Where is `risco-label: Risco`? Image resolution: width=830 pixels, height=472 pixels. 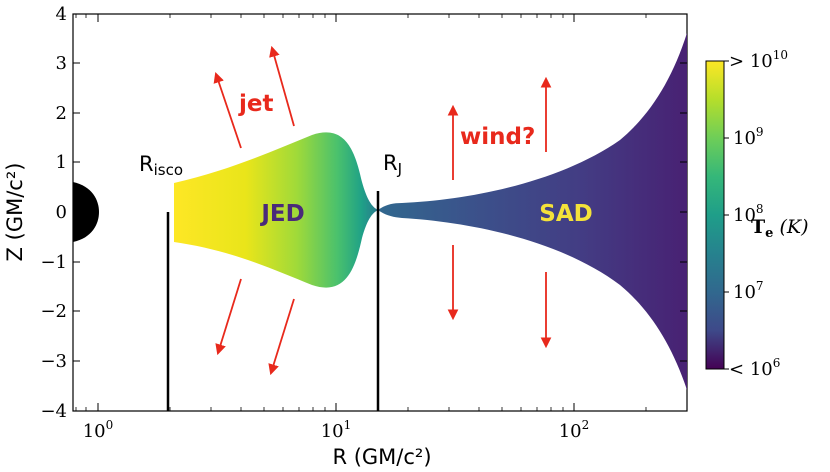 risco-label: Risco is located at coordinates (161, 165).